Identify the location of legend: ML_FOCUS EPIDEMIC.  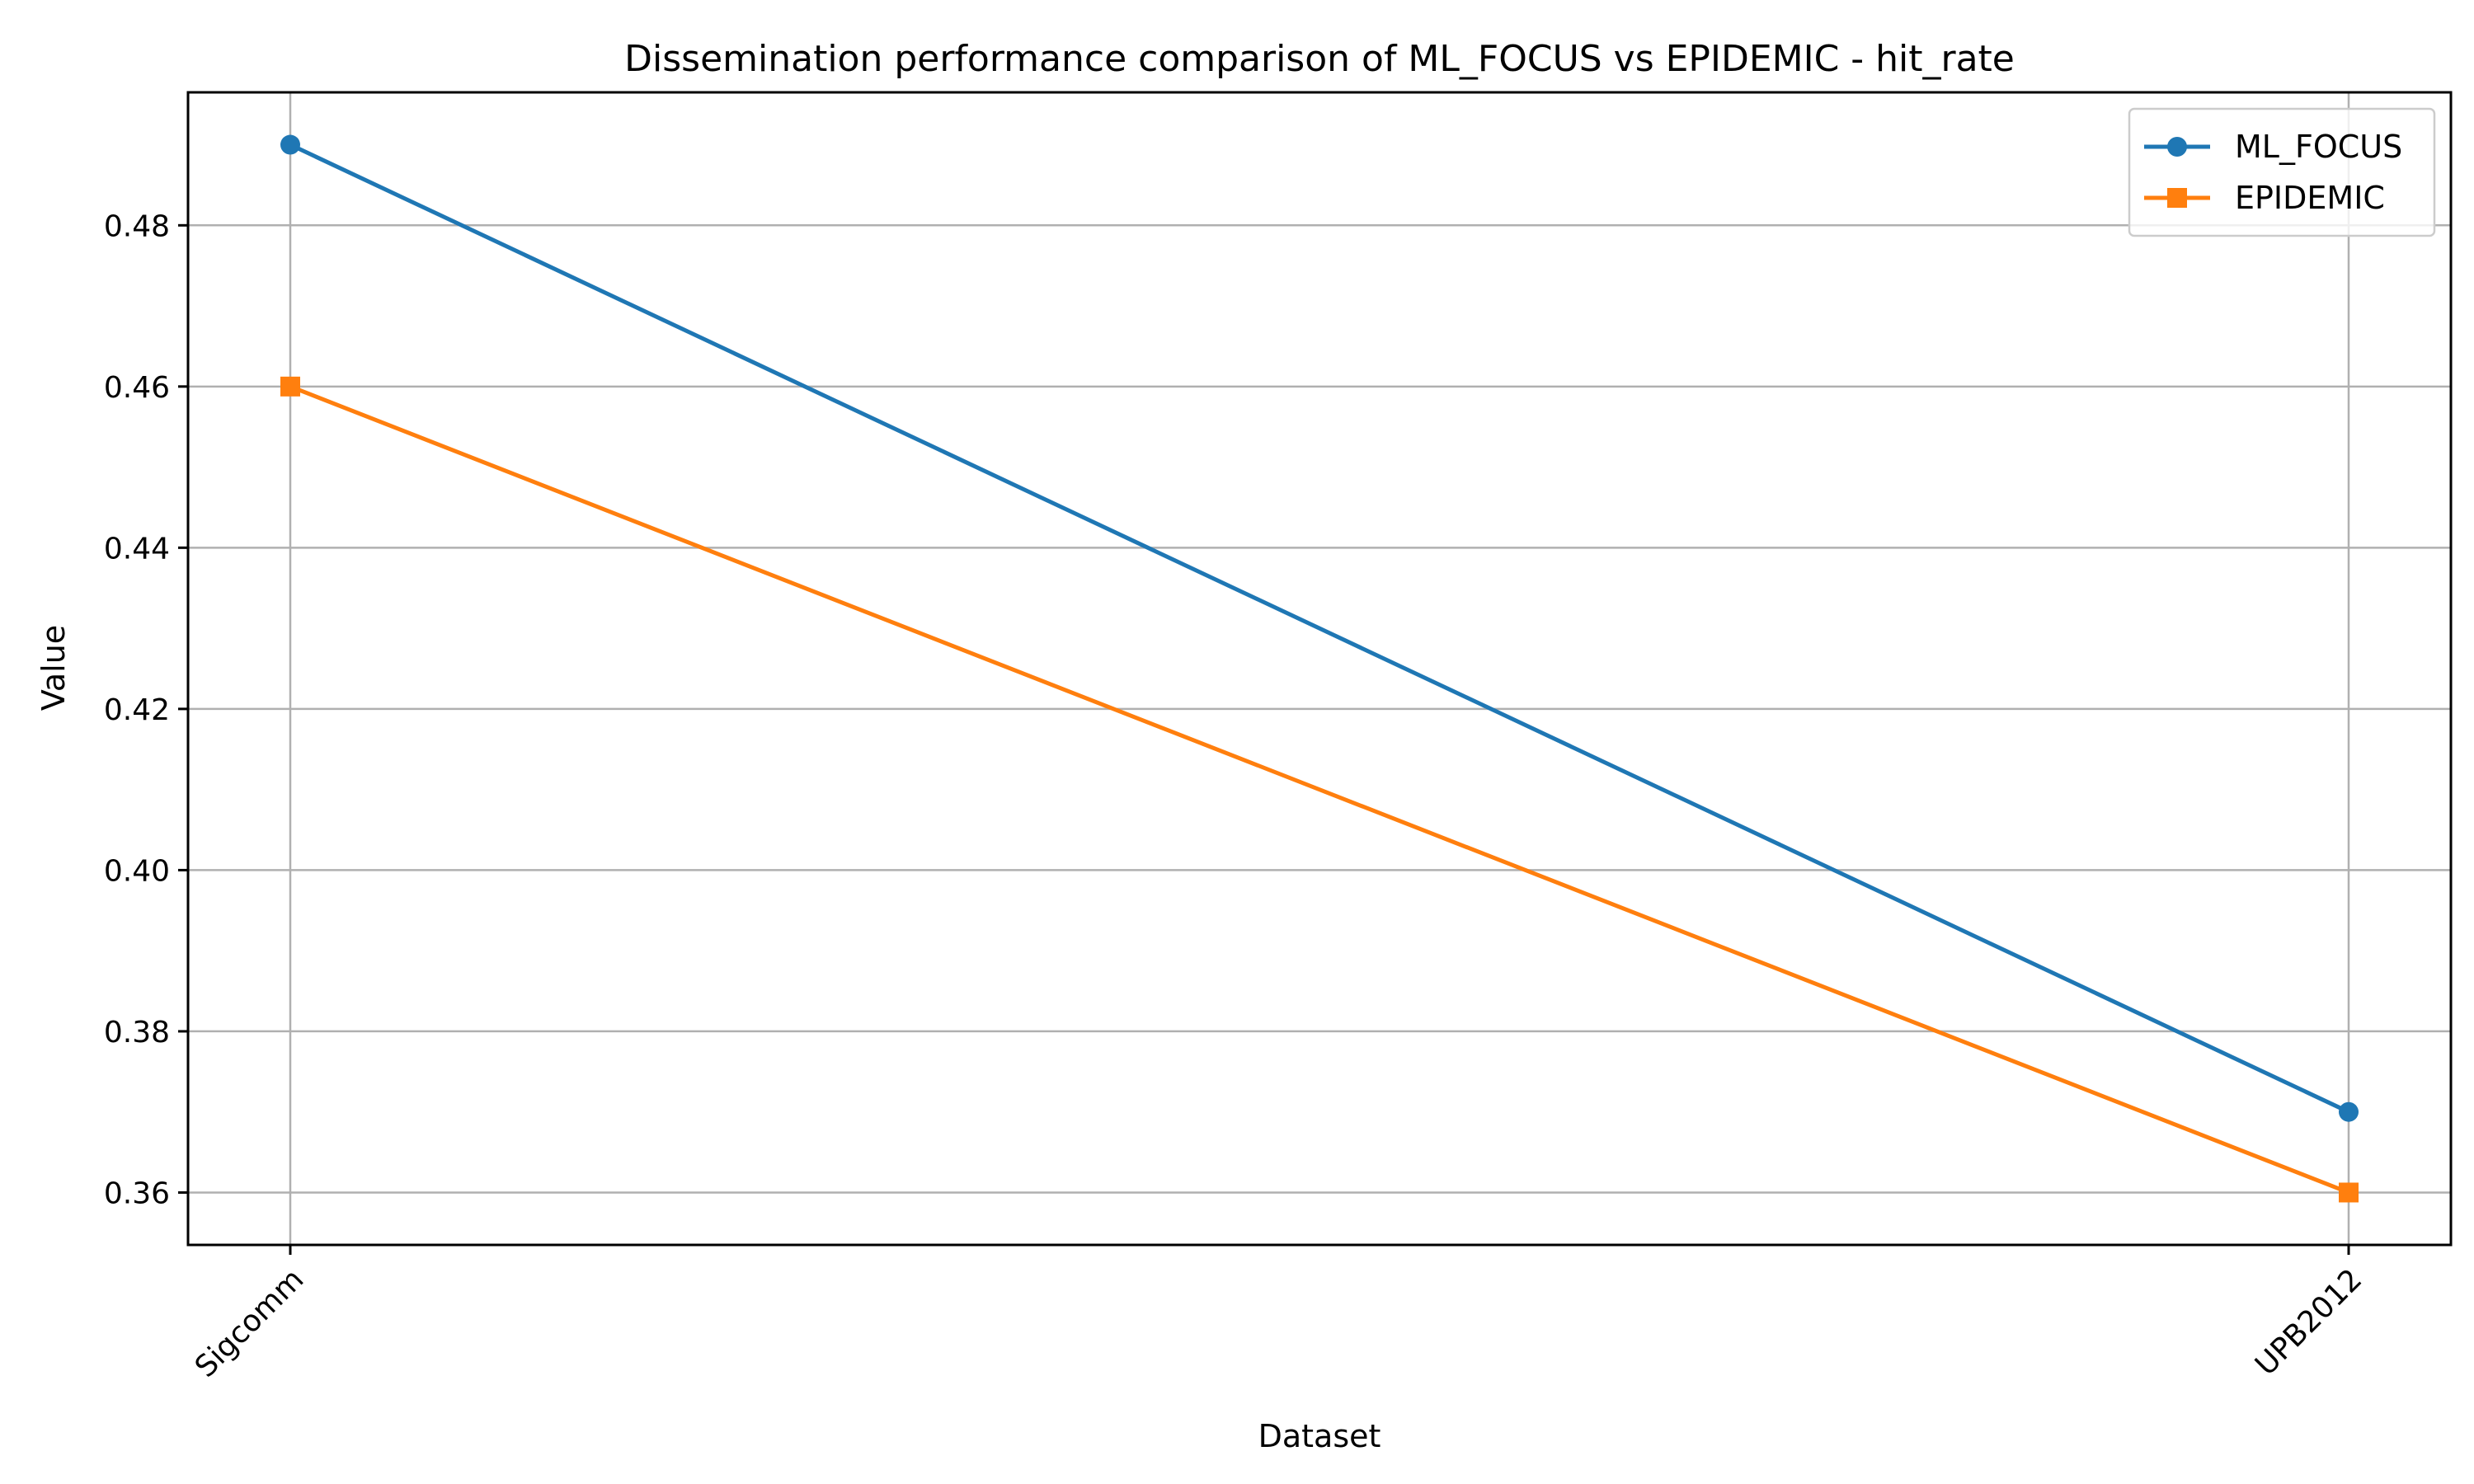
(2282, 172).